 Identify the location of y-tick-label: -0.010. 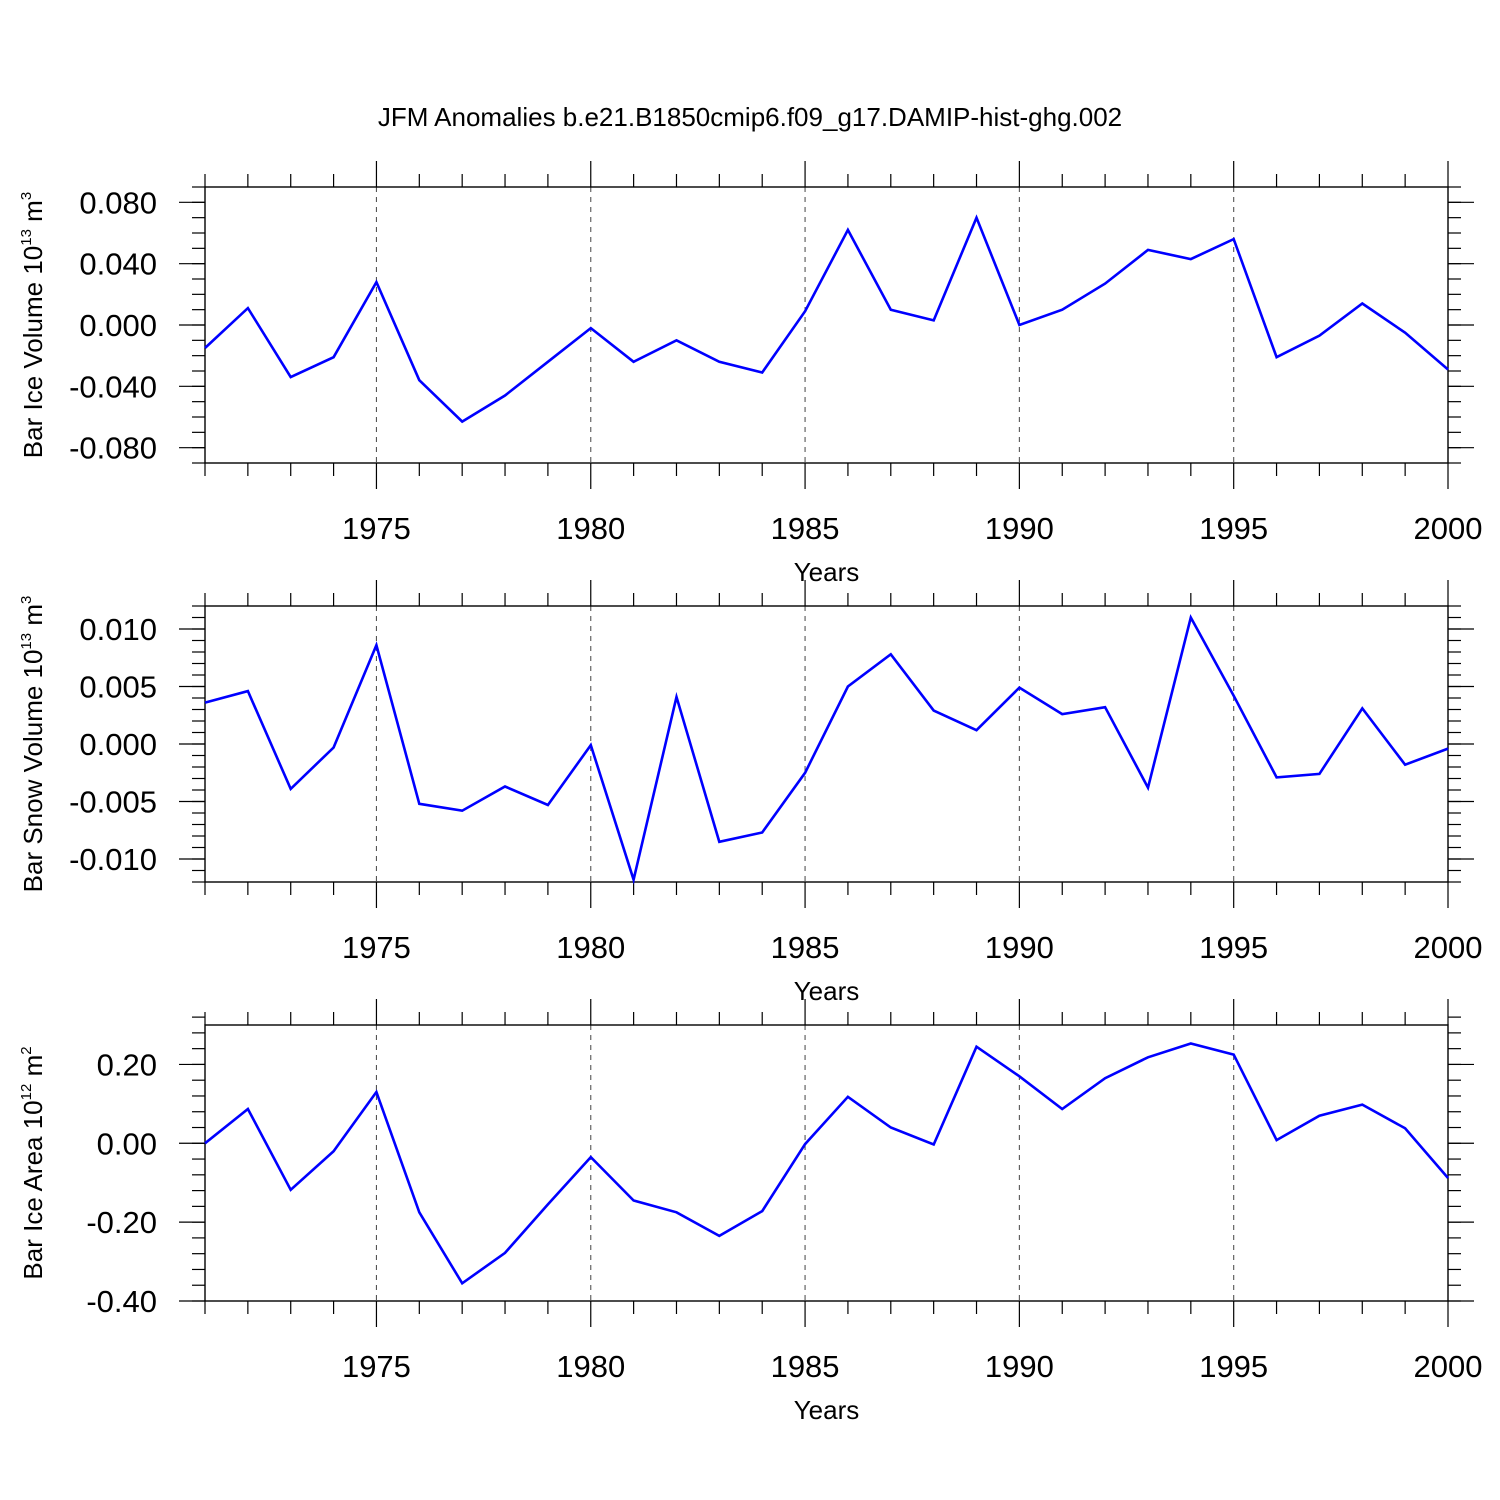
(113, 859).